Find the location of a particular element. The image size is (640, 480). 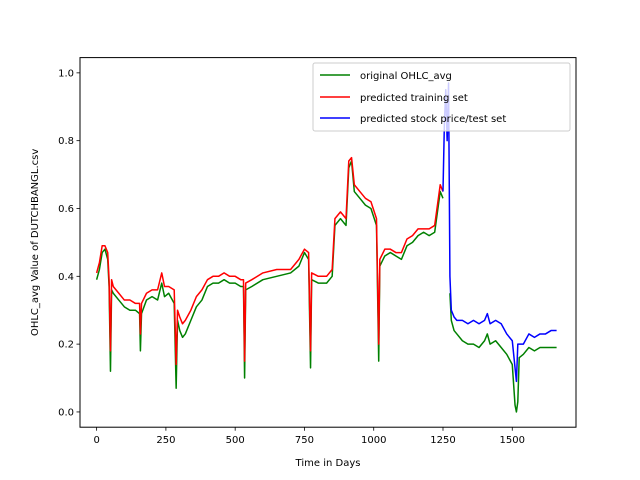

x-tick-label: 750 is located at coordinates (304, 440).